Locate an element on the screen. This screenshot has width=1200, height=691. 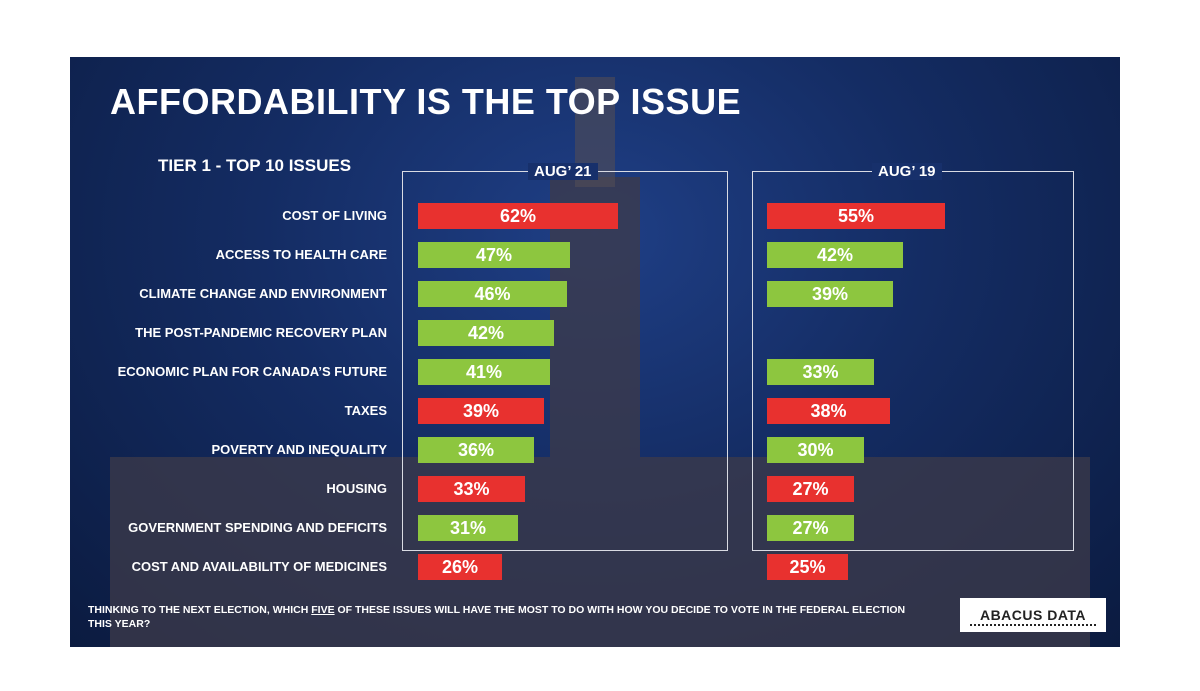
bar-value-label: 55% is located at coordinates (856, 215).